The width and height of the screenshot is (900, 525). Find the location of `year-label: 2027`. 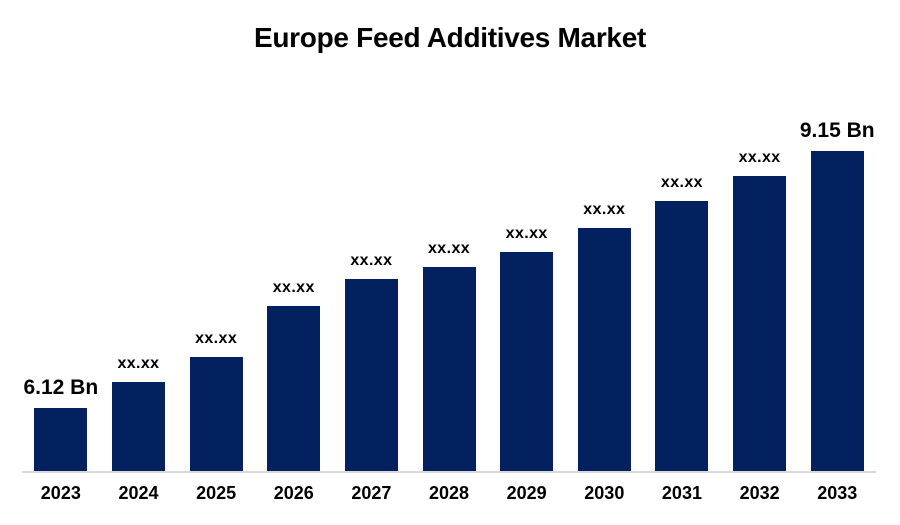

year-label: 2027 is located at coordinates (371, 493).